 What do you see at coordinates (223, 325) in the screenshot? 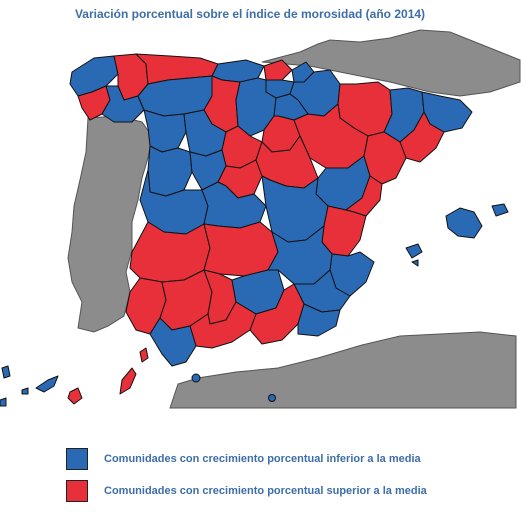
I see `province-malaga` at bounding box center [223, 325].